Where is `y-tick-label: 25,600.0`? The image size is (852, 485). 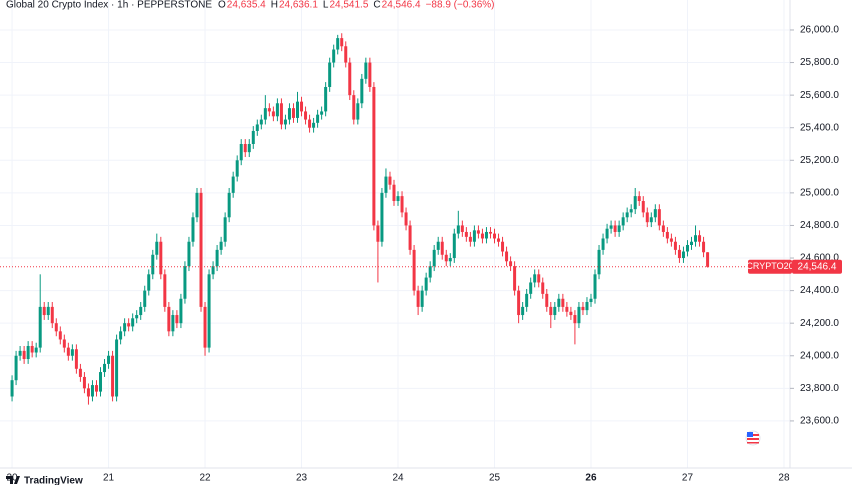 y-tick-label: 25,600.0 is located at coordinates (819, 95).